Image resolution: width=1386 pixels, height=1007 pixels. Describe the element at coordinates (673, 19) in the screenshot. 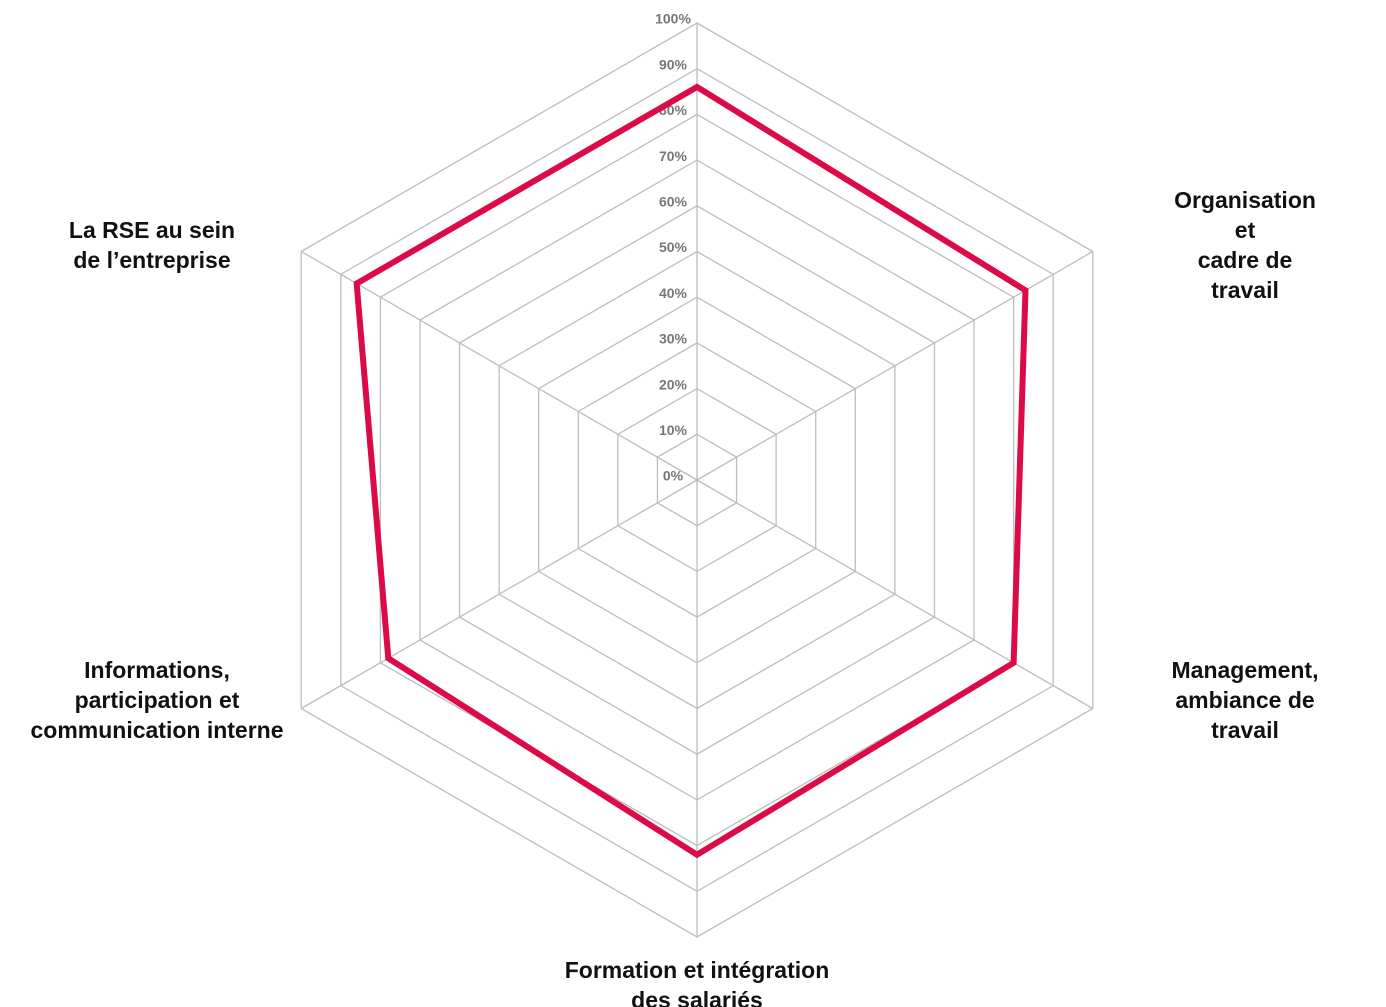

I see `y-tick-label: 100%` at that location.